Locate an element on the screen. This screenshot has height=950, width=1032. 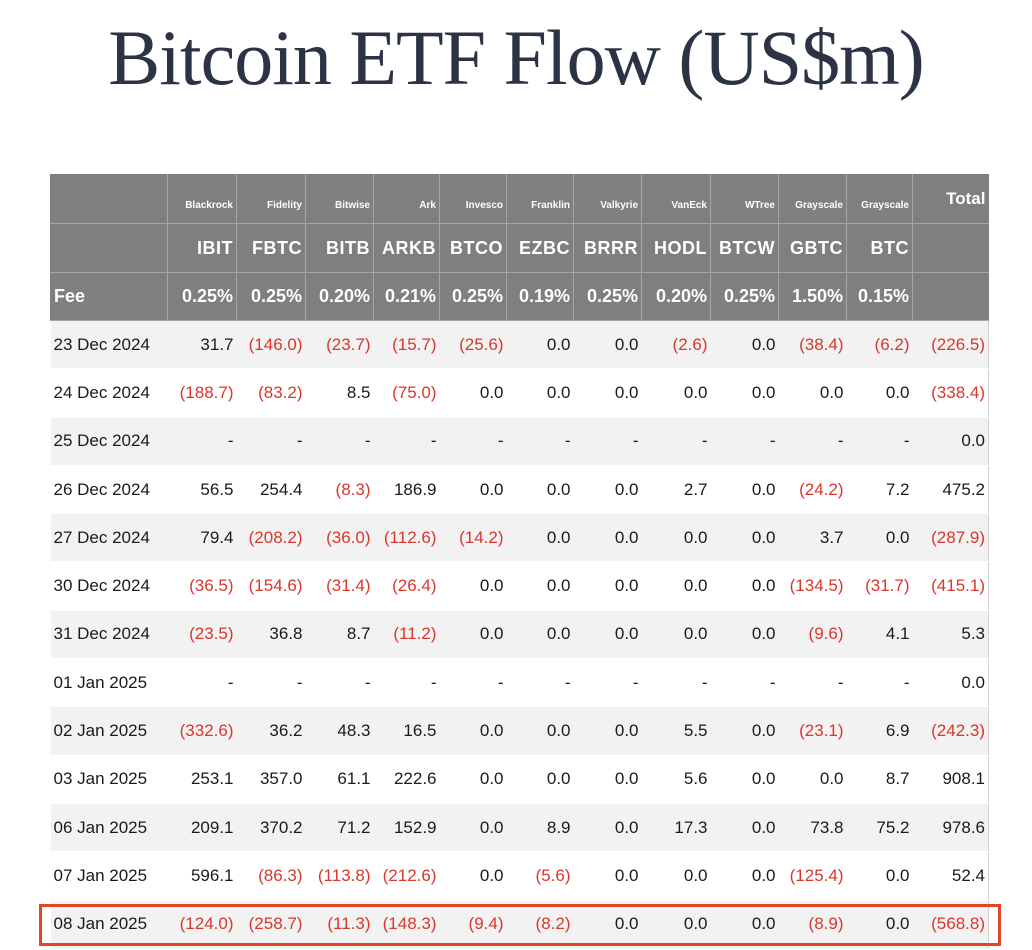
date-cell: 02 Jan 2025 is located at coordinates (109, 731).